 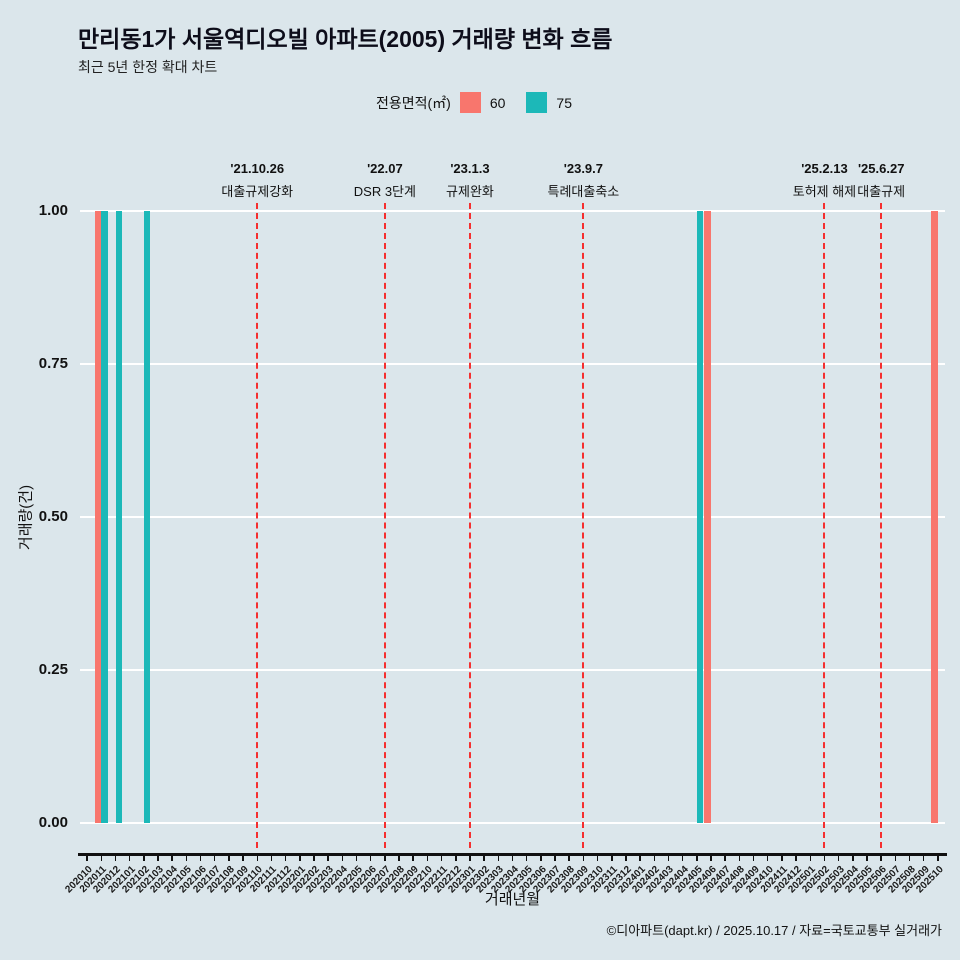 What do you see at coordinates (385, 168) in the screenshot?
I see `event-date: '22.07` at bounding box center [385, 168].